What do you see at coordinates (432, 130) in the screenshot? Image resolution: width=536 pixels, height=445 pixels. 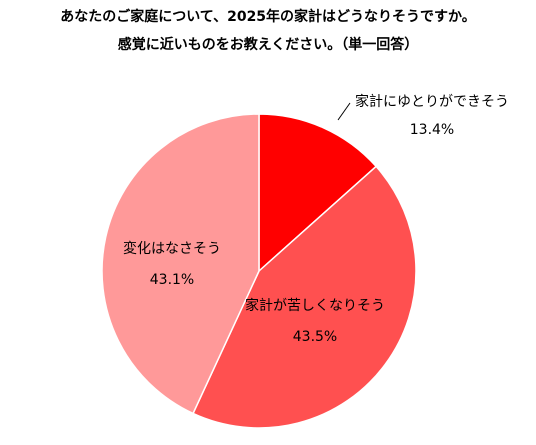 I see `slice-value-label: 13.4%` at bounding box center [432, 130].